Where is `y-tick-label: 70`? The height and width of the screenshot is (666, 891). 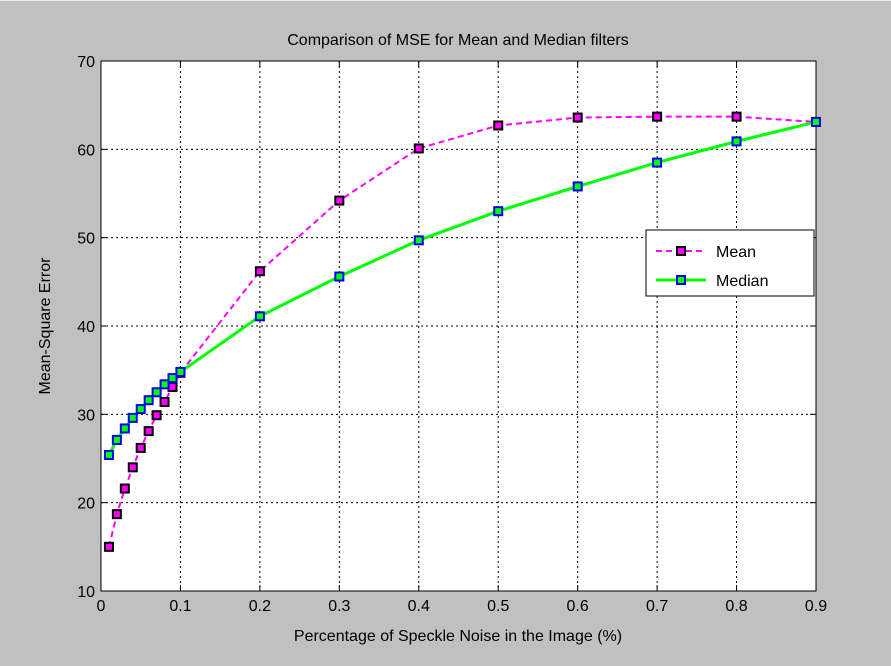 y-tick-label: 70 is located at coordinates (86, 62).